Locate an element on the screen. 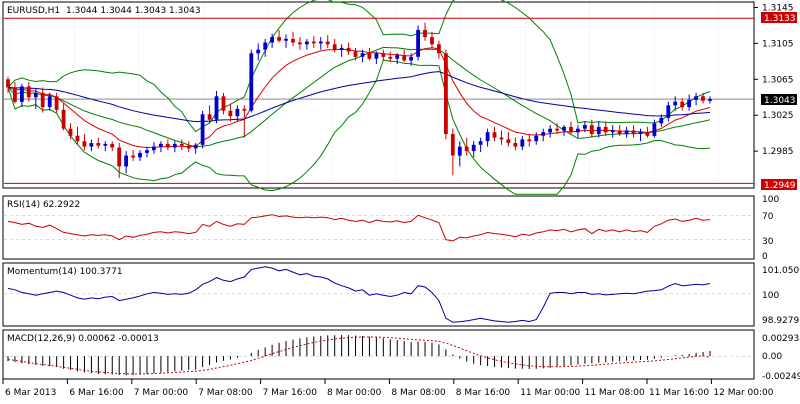  macd-tick-low: -0.00249 is located at coordinates (781, 377).